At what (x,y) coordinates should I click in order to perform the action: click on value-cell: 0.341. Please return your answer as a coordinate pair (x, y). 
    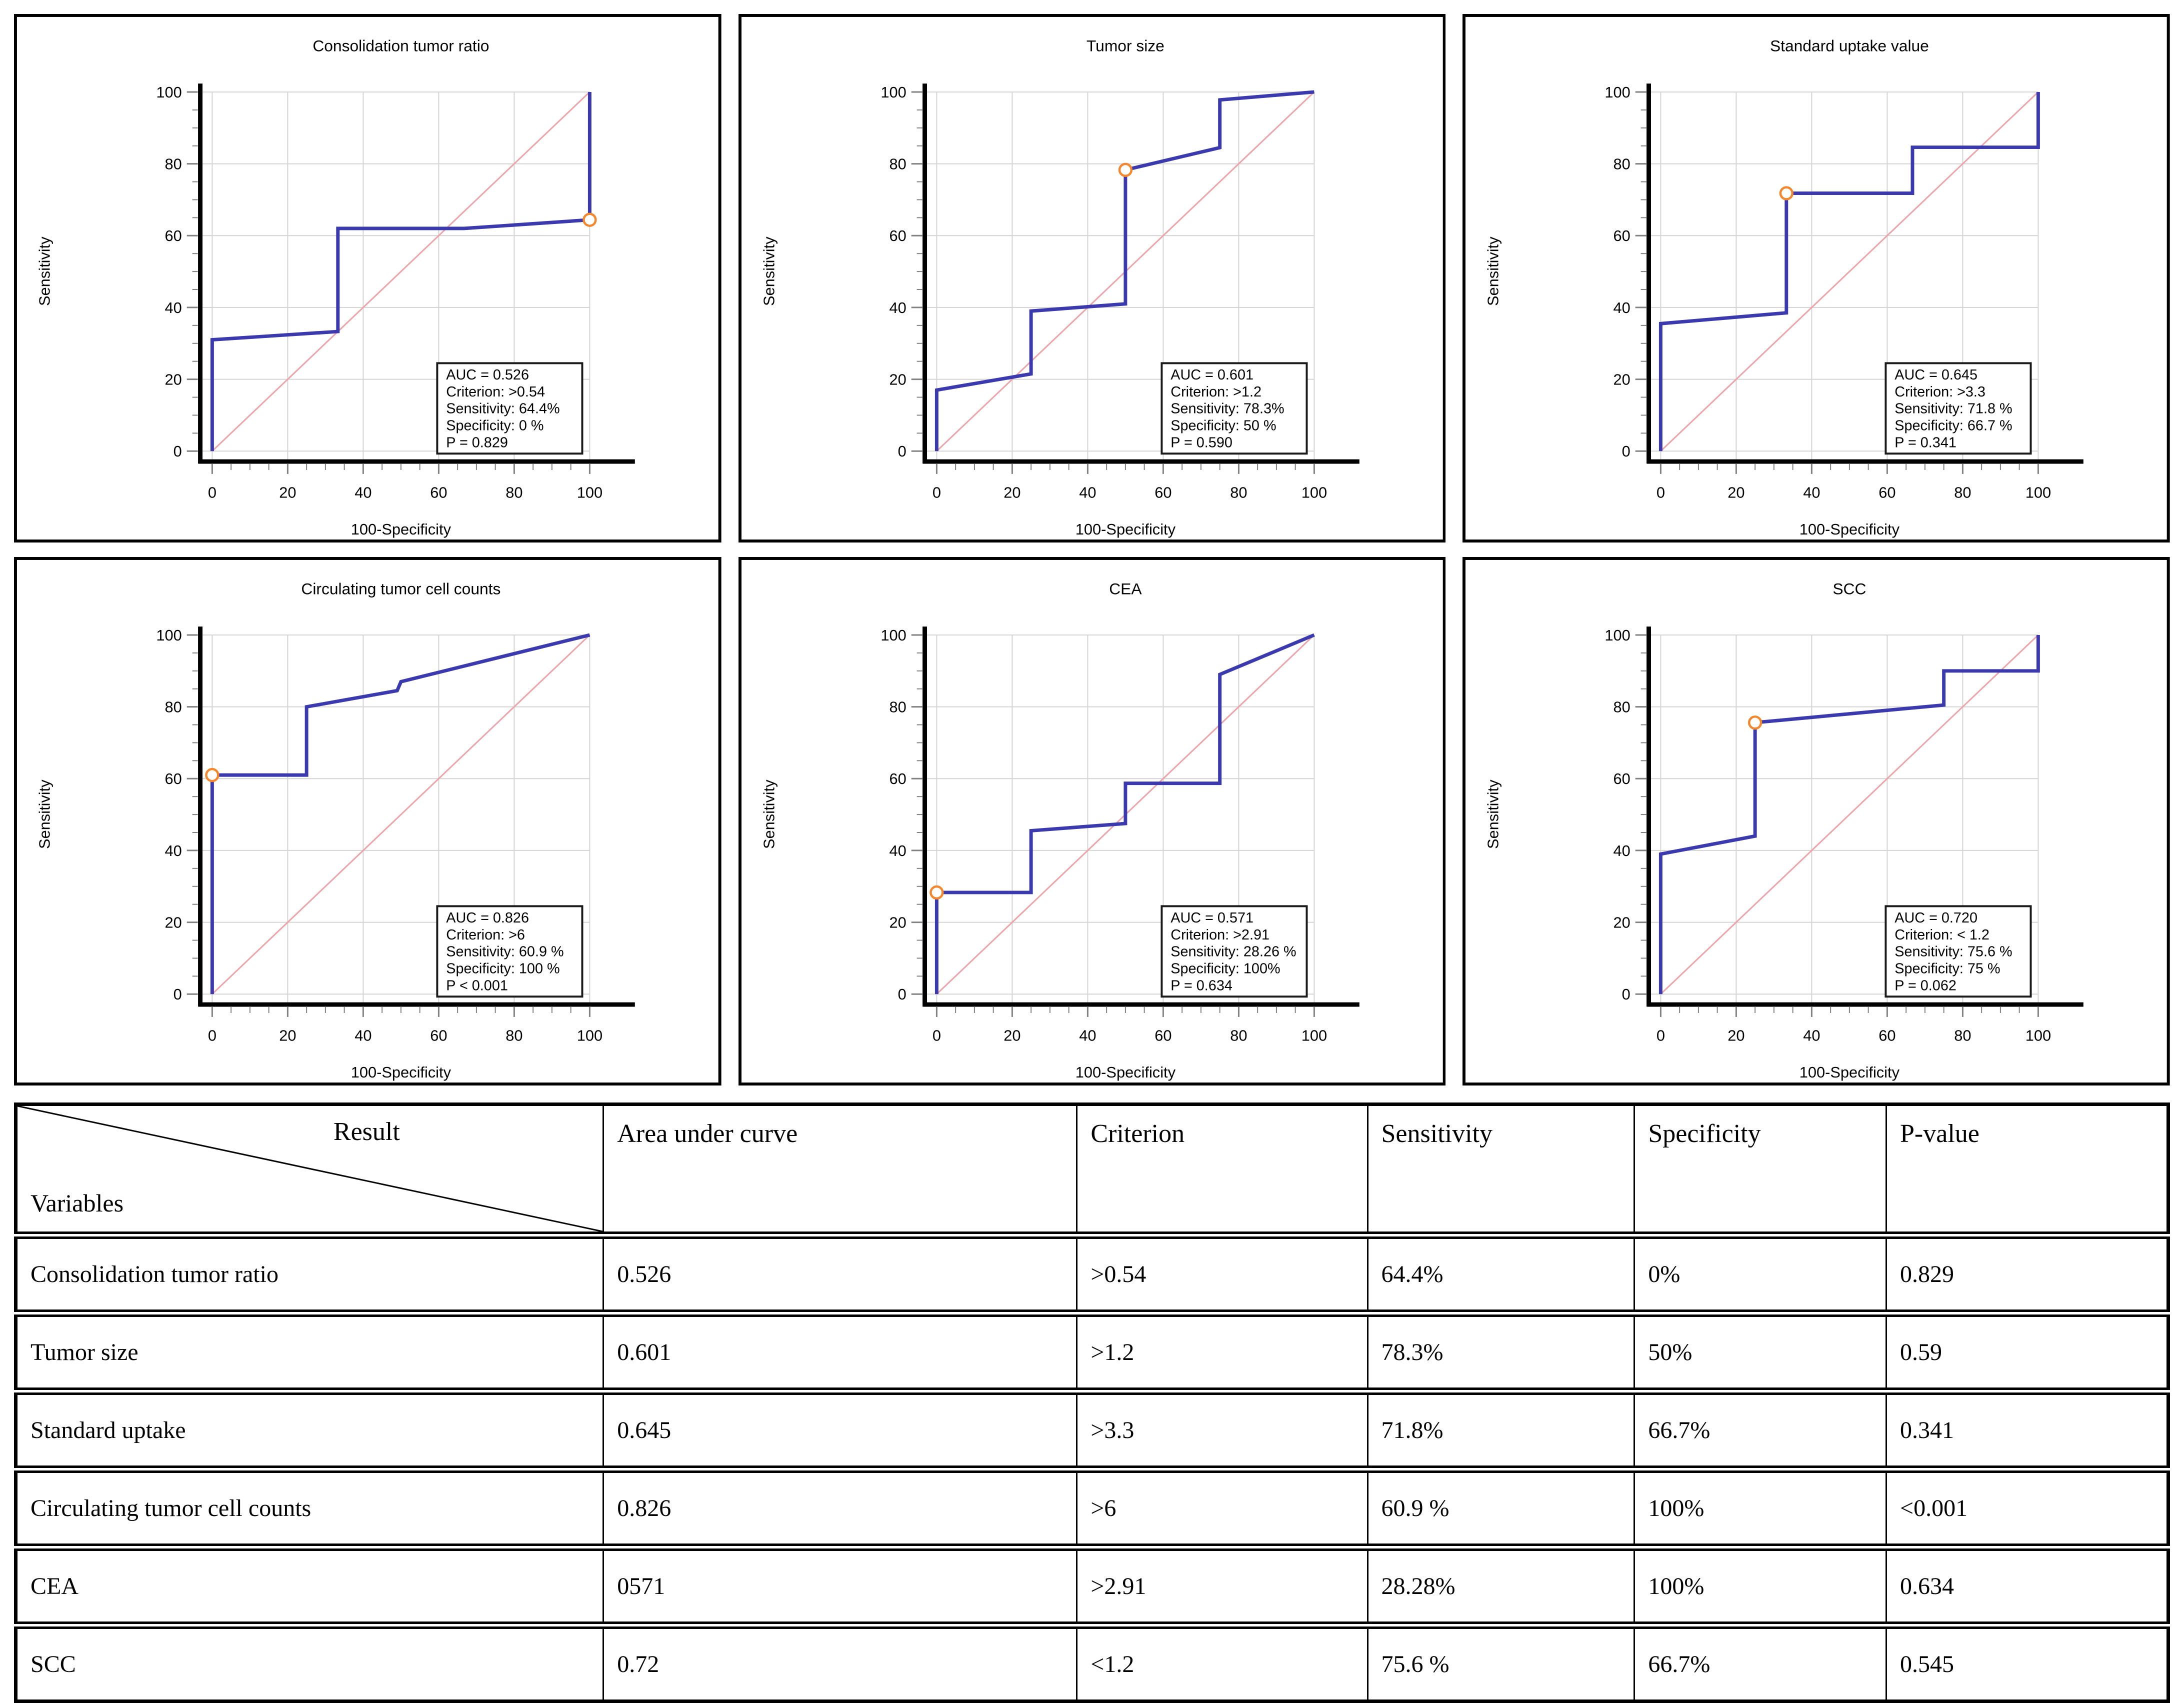
    Looking at the image, I should click on (2027, 1432).